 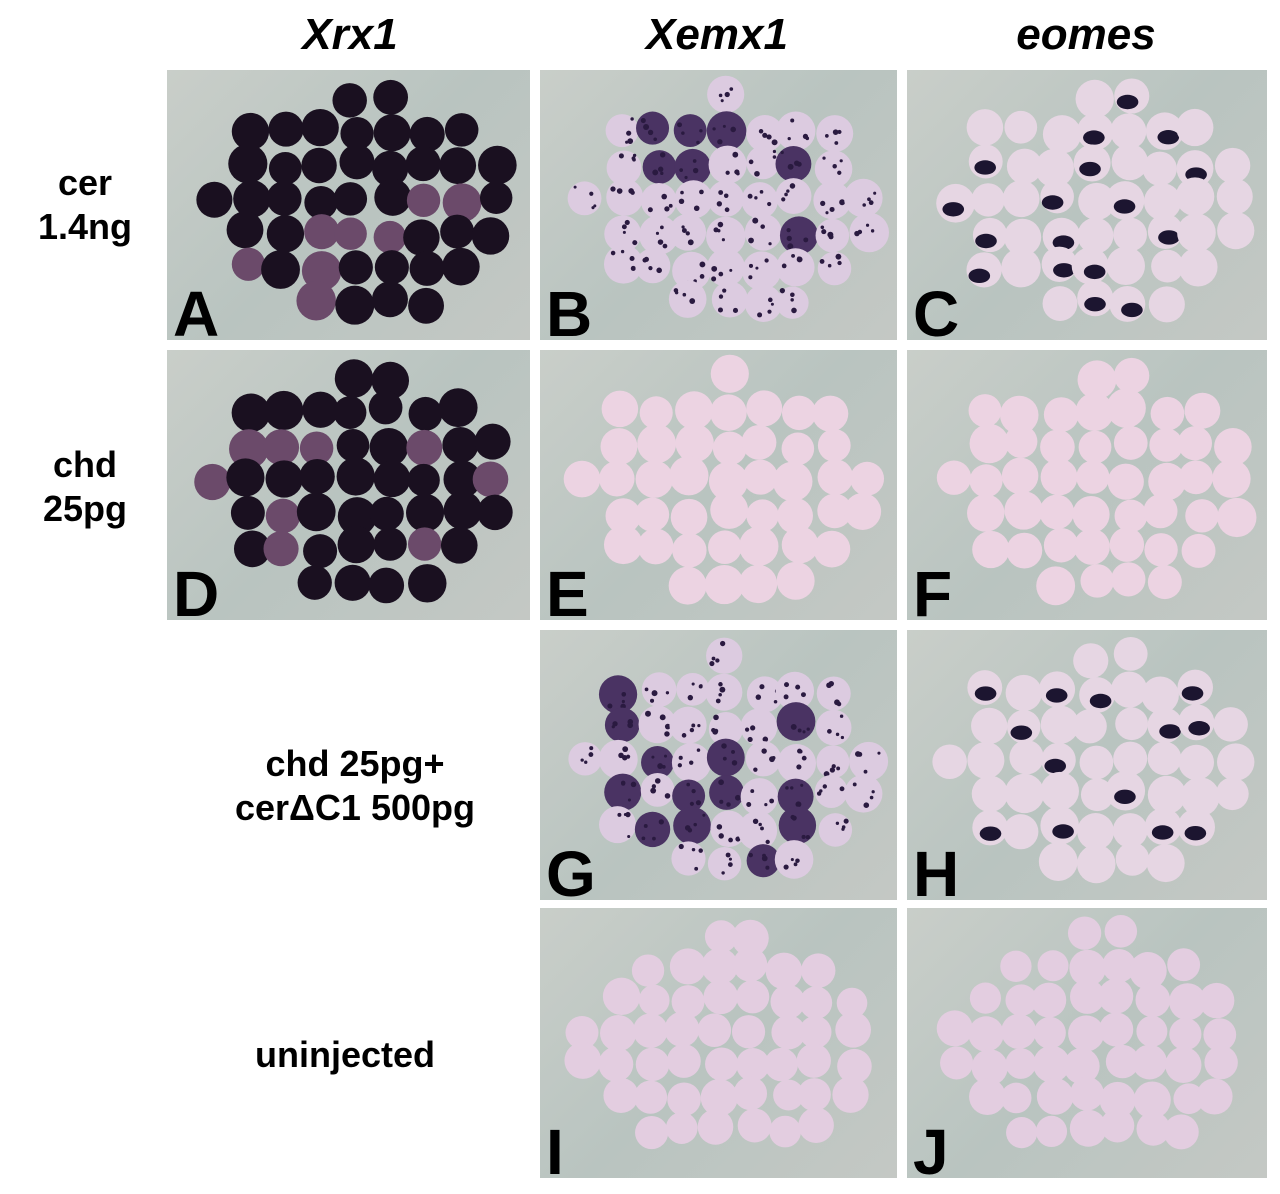 I want to click on panel-letter: E, so click(x=567, y=589).